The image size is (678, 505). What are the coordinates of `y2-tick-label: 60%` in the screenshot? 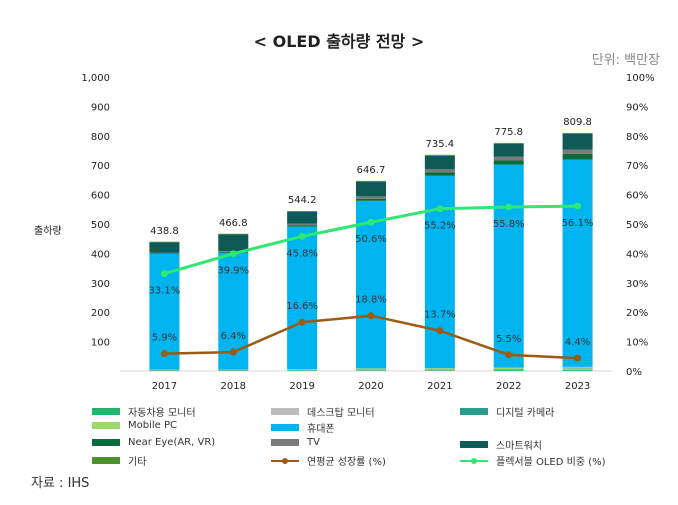 It's located at (637, 196).